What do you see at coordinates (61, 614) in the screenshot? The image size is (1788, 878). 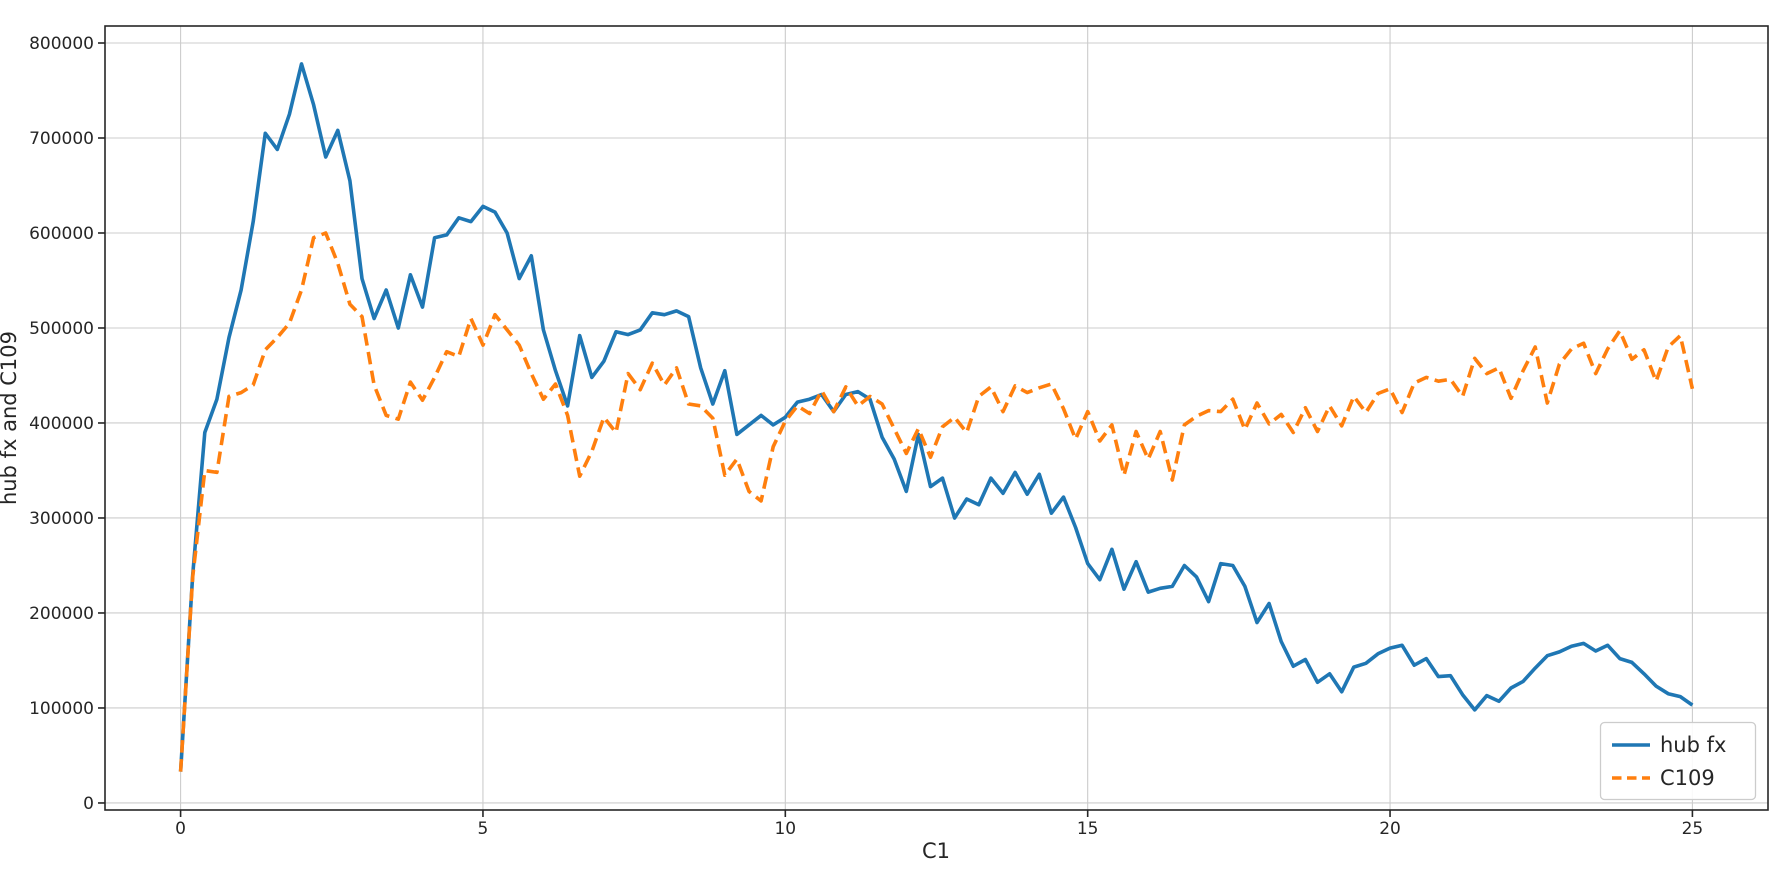 I see `y-tick-label-200000: 200000` at bounding box center [61, 614].